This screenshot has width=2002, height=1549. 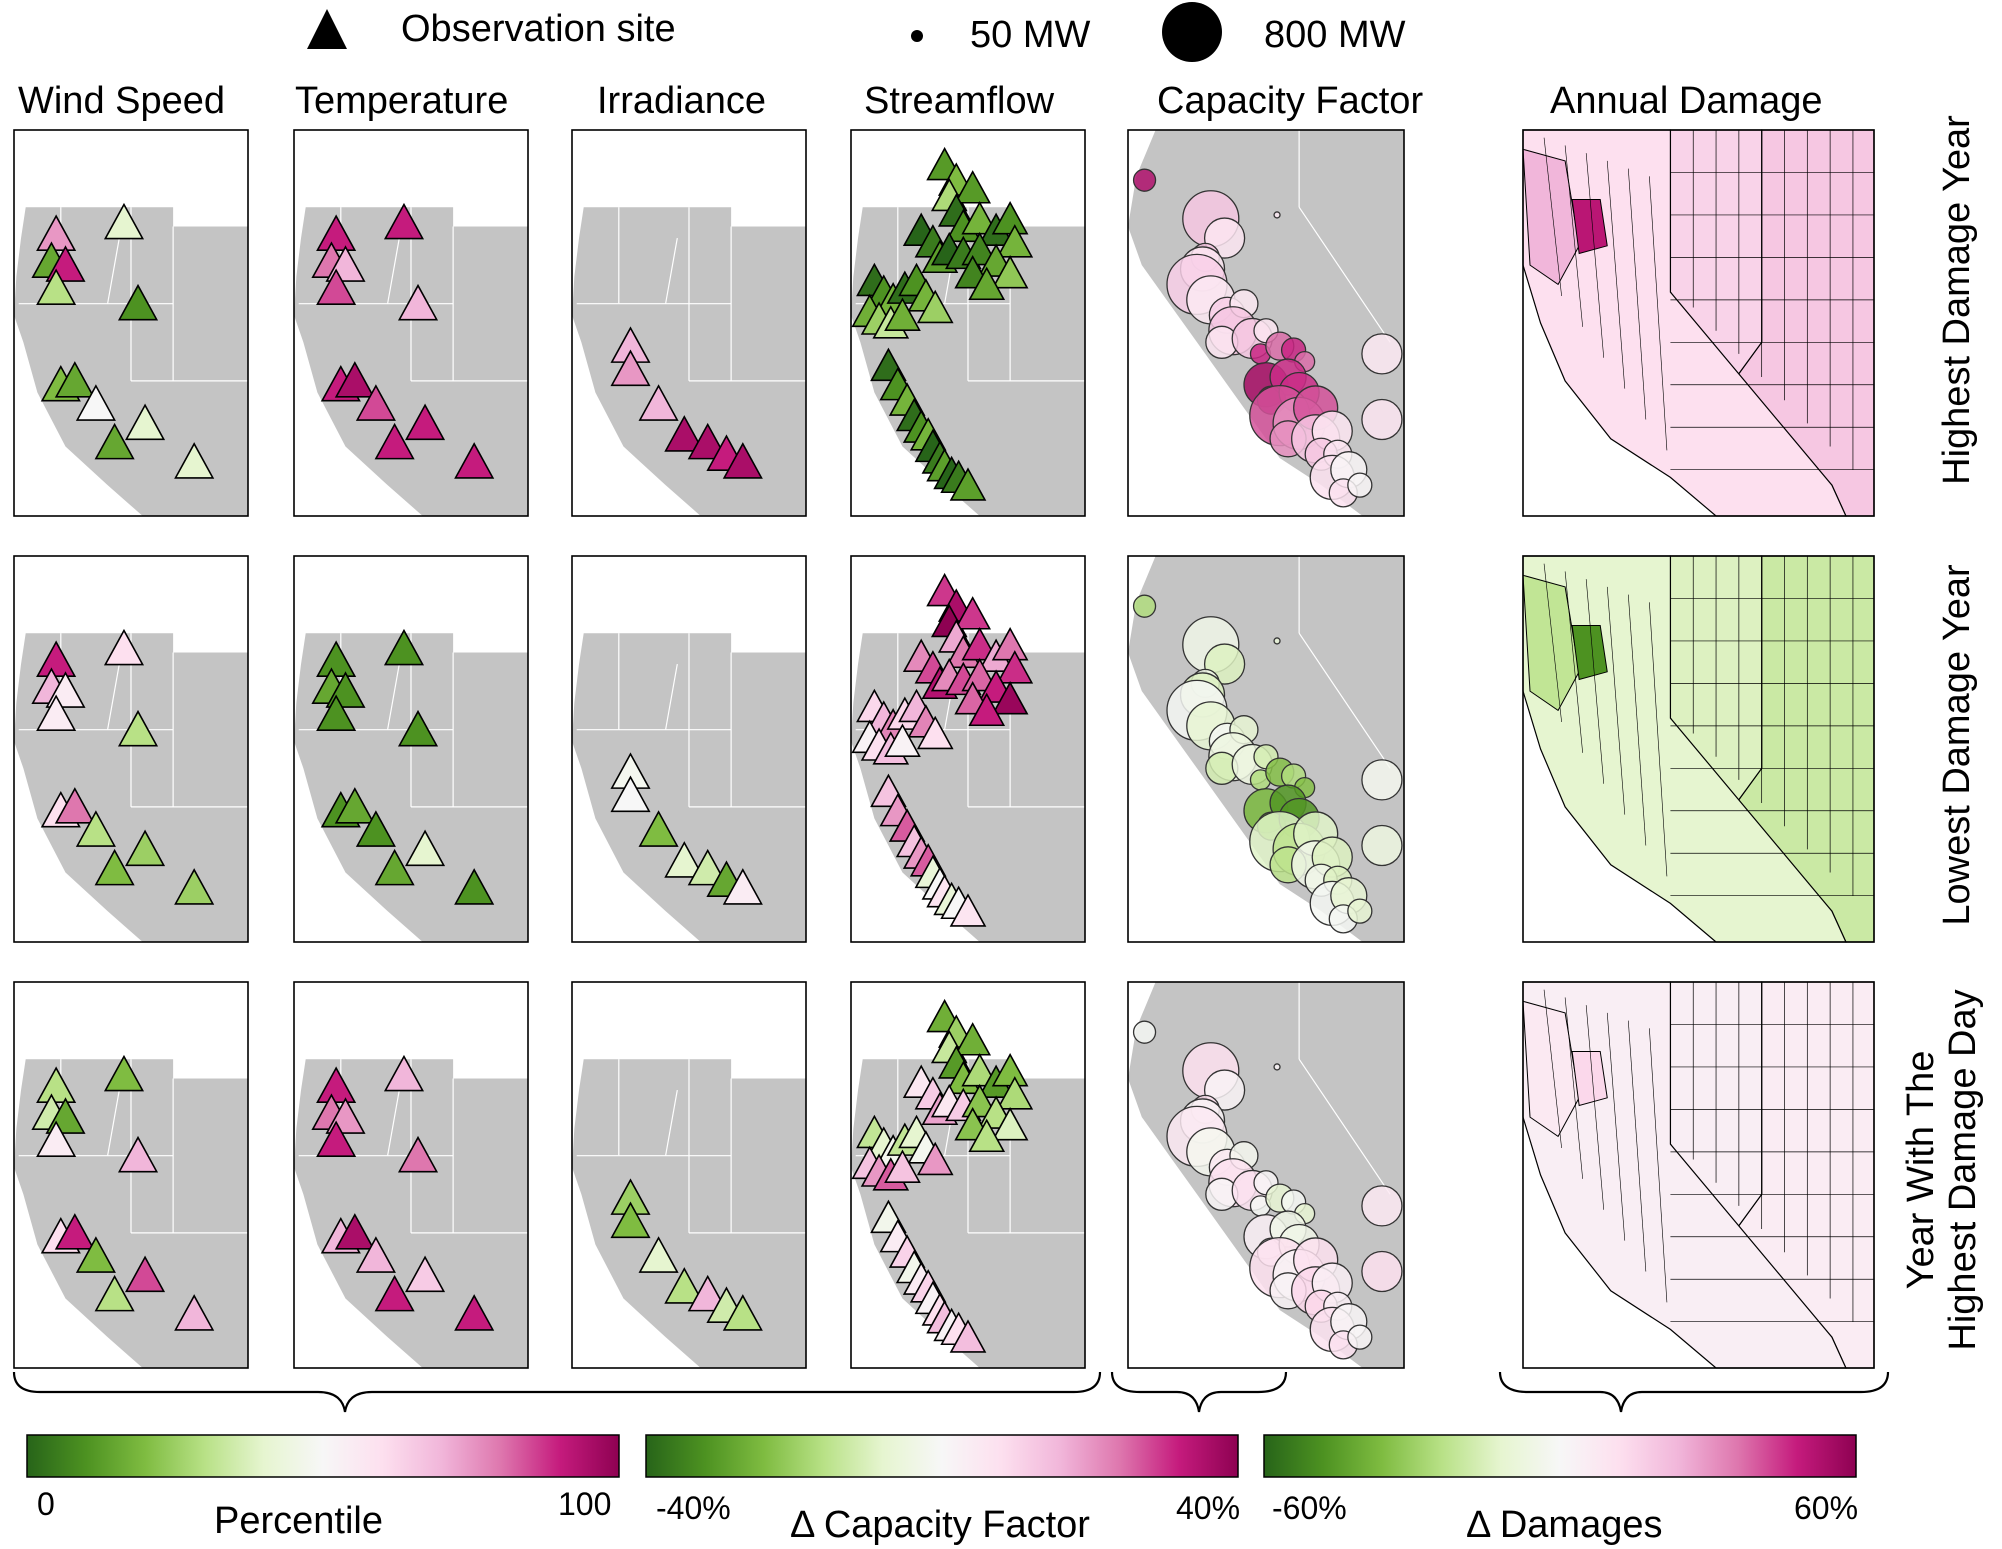 I want to click on row-label-line: Year With The, so click(x=1921, y=1170).